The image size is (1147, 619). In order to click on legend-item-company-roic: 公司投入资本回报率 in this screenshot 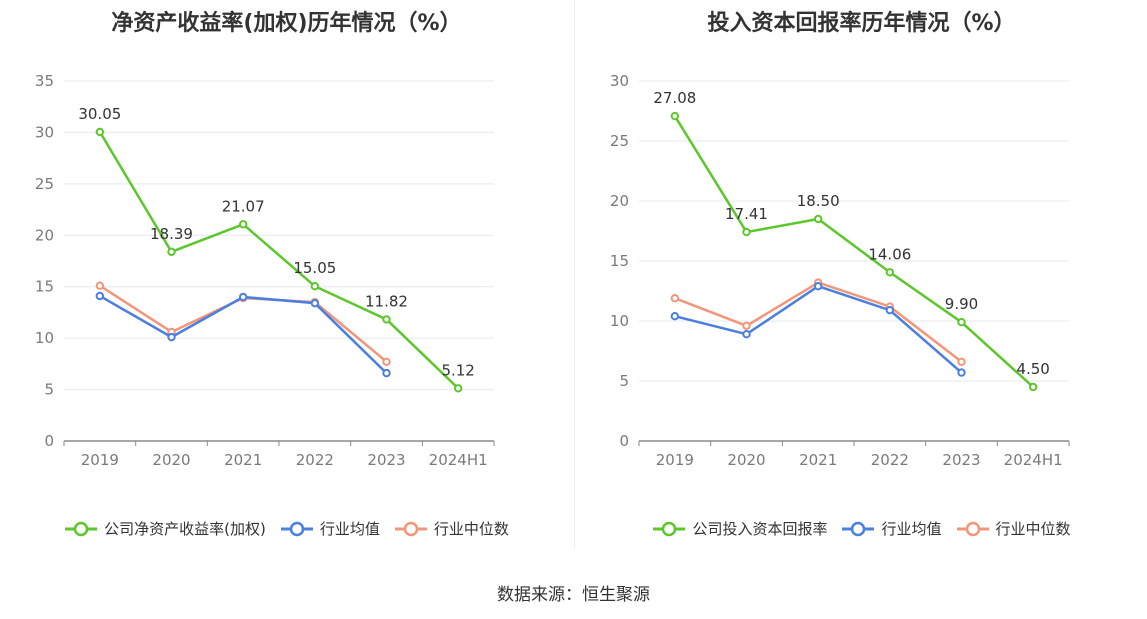, I will do `click(739, 528)`.